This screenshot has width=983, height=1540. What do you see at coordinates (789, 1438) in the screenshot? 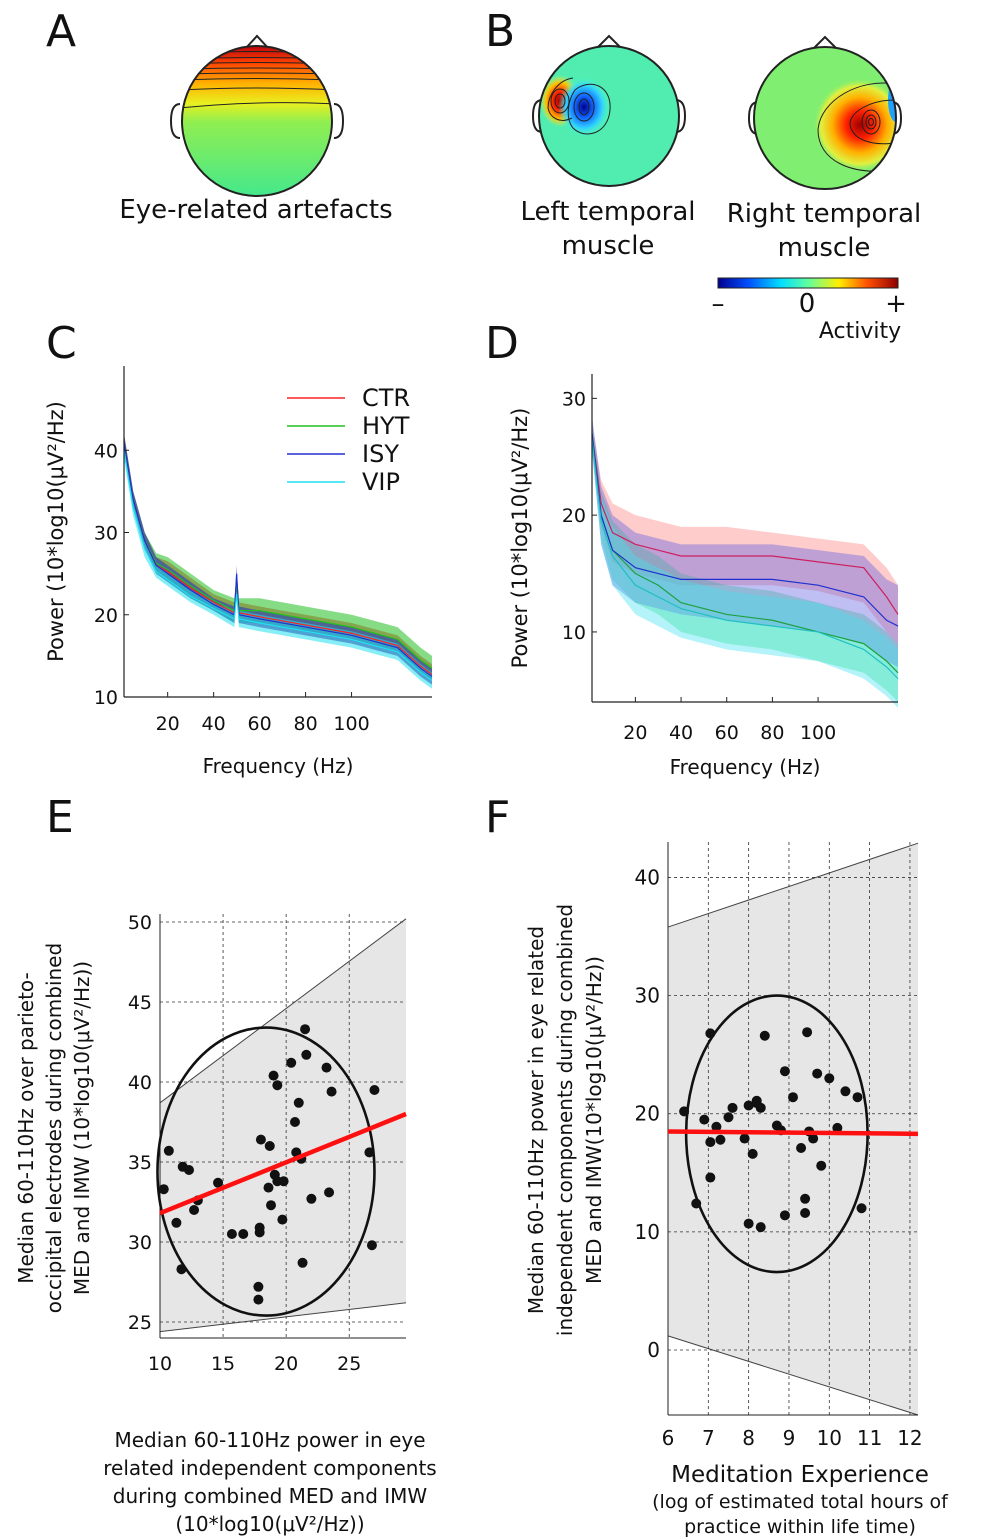
I see `x-tick-label: 9` at bounding box center [789, 1438].